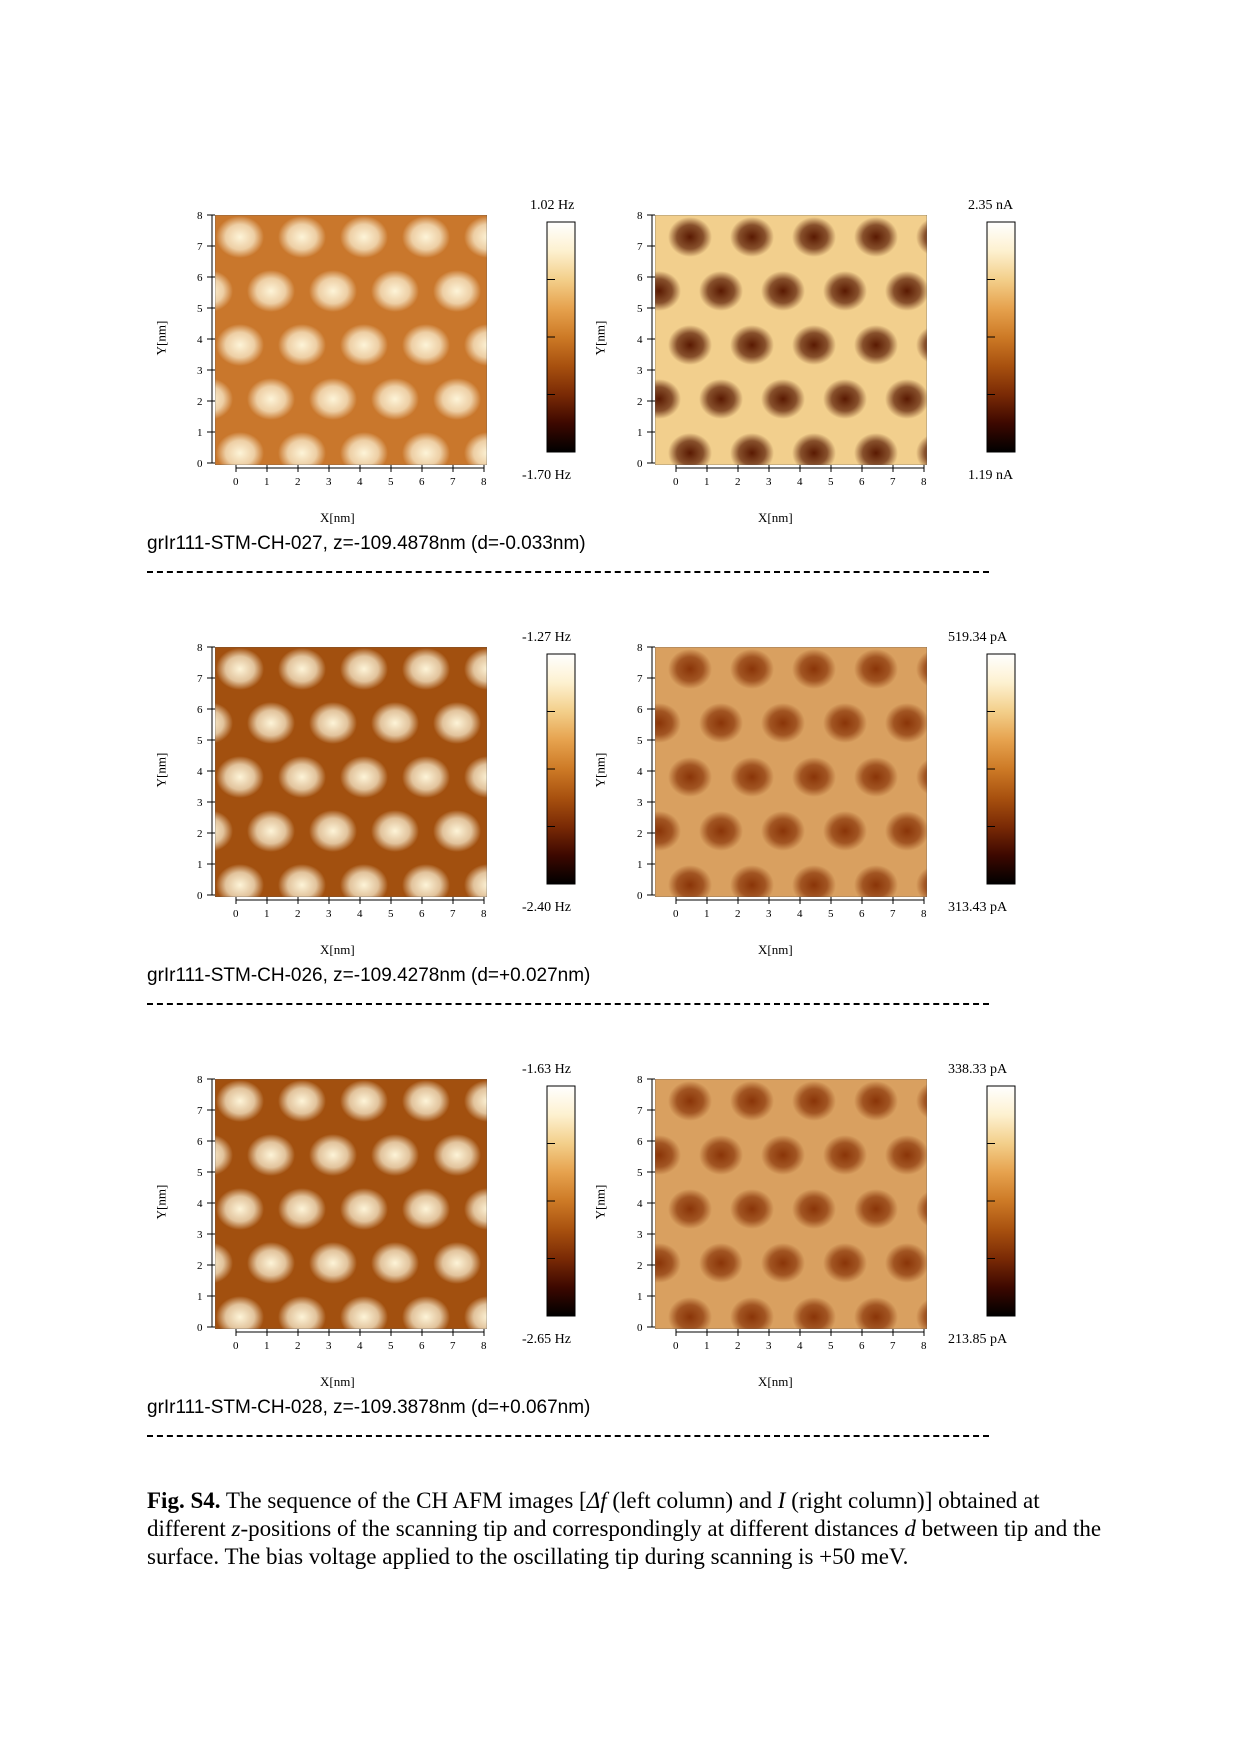  Describe the element at coordinates (1001, 769) in the screenshot. I see `colorbar-row2-stm` at that location.